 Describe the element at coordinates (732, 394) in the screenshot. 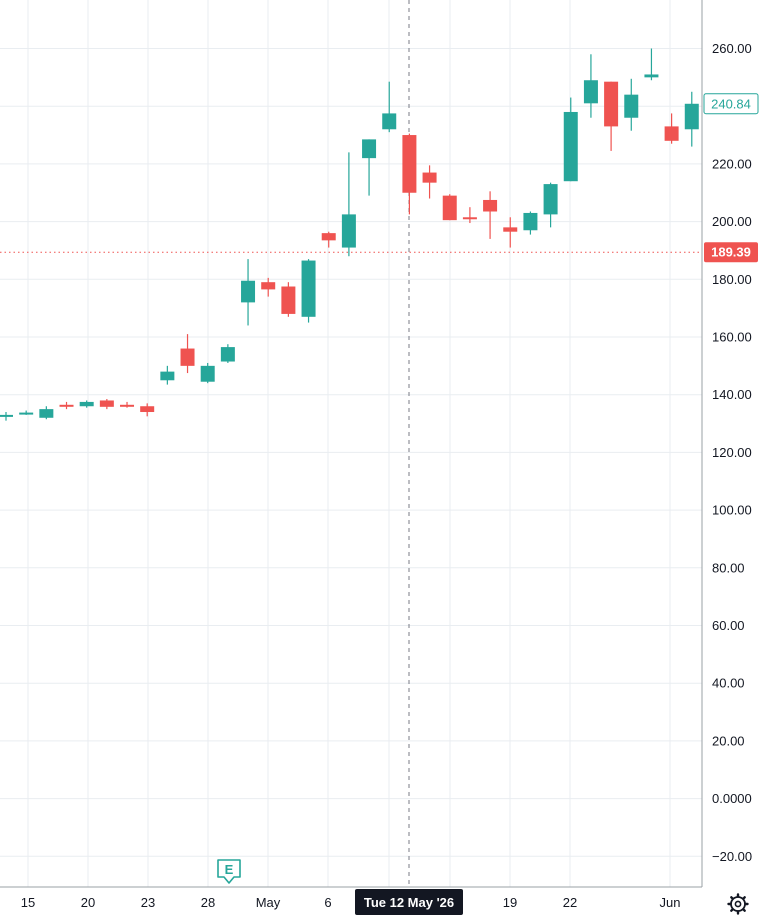

I see `price-tick-label: 140.00` at that location.